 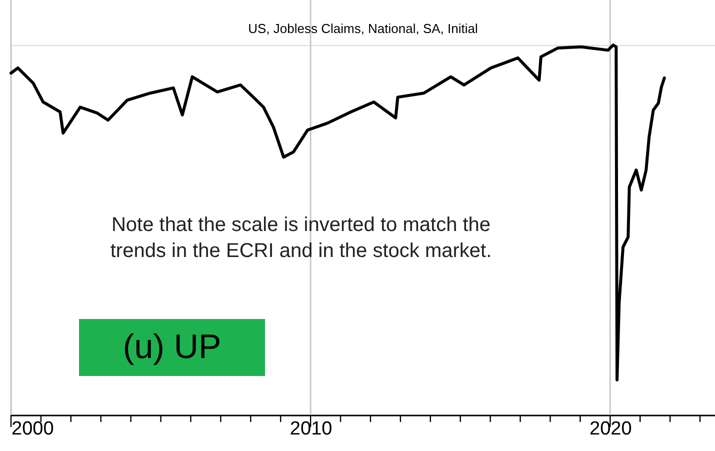 What do you see at coordinates (172, 347) in the screenshot?
I see `annotation: (u) UP` at bounding box center [172, 347].